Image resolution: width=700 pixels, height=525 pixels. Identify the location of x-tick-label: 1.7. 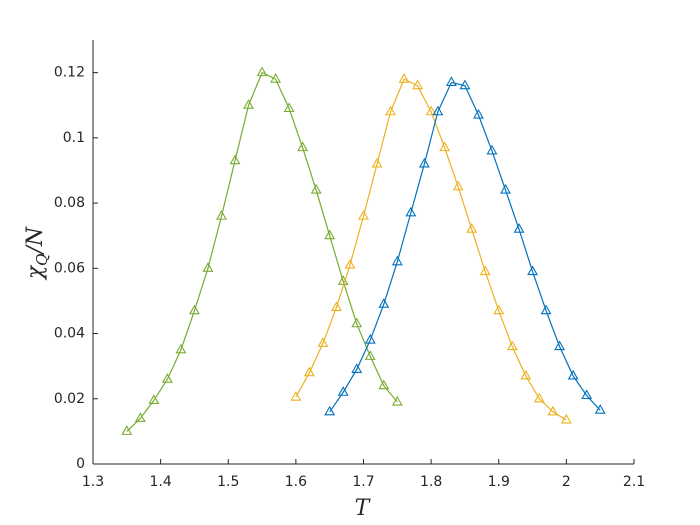
(363, 482).